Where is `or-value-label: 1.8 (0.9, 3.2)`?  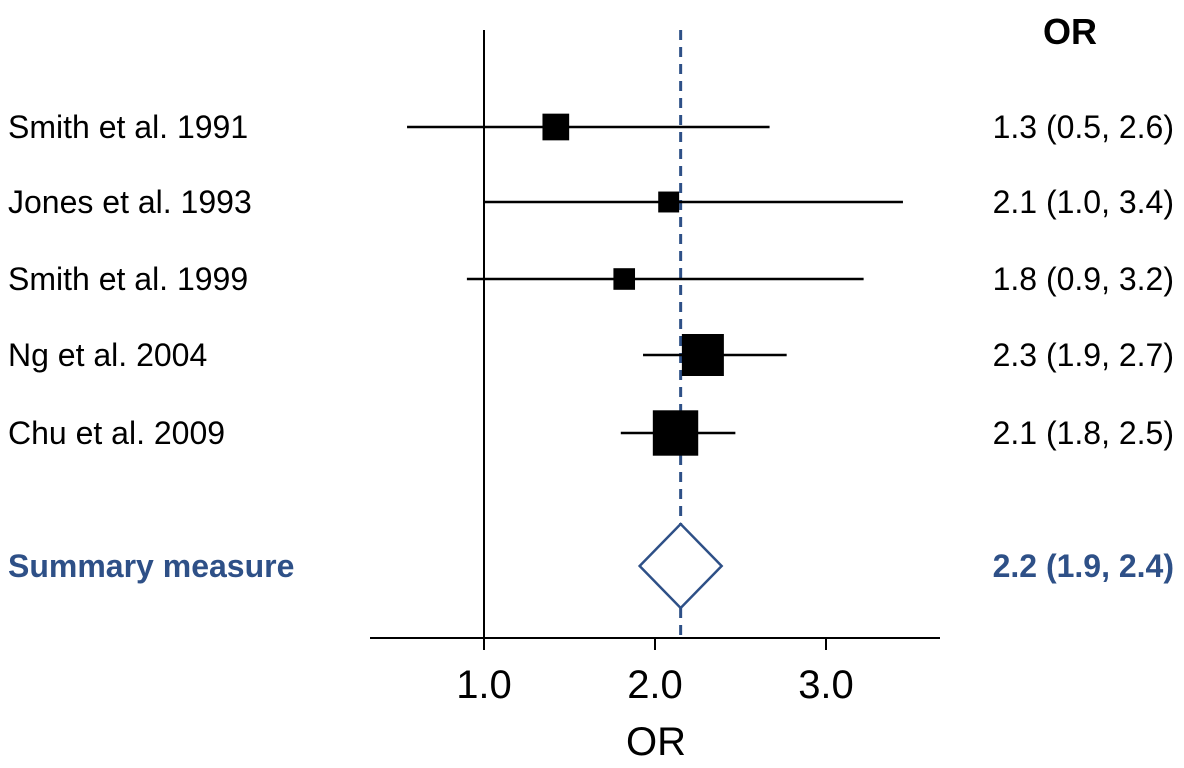 or-value-label: 1.8 (0.9, 3.2) is located at coordinates (1083, 279).